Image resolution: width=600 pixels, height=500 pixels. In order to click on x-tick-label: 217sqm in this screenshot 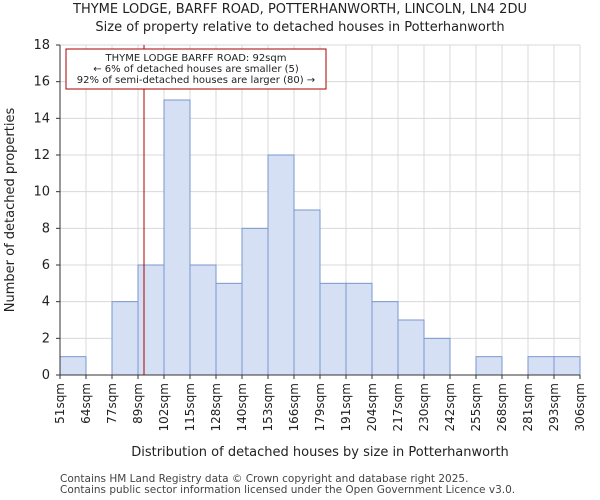, I will do `click(398, 407)`.